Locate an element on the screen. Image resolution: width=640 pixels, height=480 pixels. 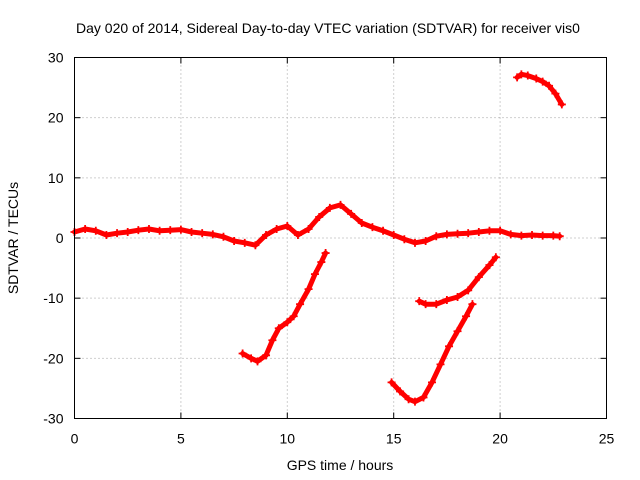
series-arc-morning is located at coordinates (284, 307).